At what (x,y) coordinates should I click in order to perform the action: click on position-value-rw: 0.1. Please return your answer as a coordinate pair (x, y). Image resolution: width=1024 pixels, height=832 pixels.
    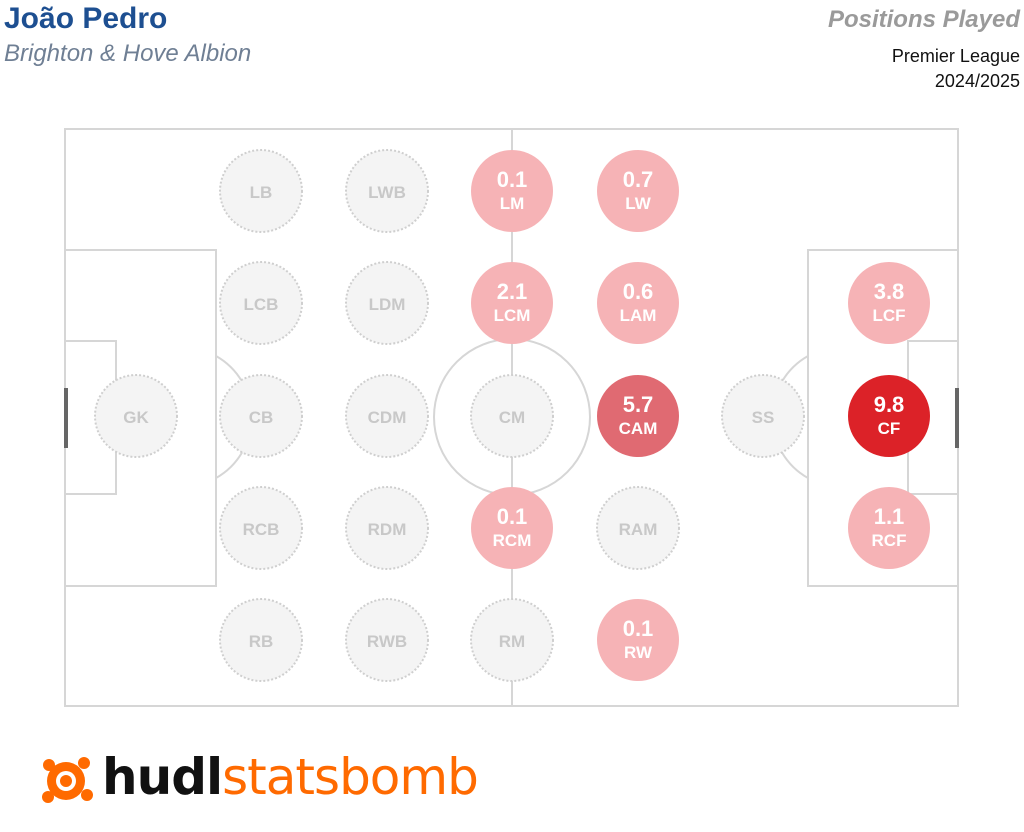
    Looking at the image, I should click on (638, 628).